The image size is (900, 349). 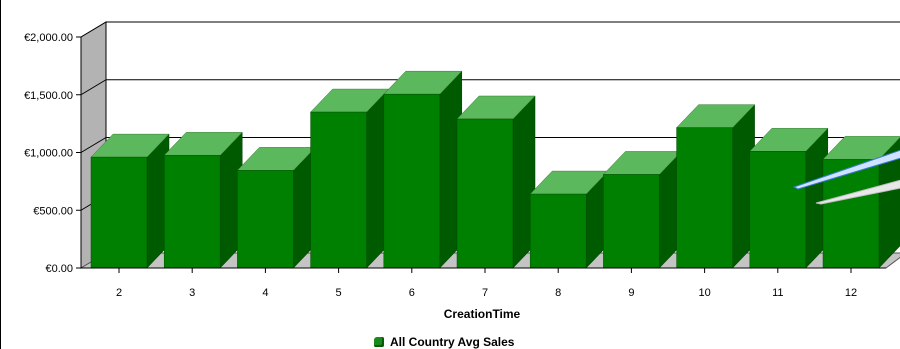 What do you see at coordinates (558, 293) in the screenshot?
I see `x-tick-label: 8` at bounding box center [558, 293].